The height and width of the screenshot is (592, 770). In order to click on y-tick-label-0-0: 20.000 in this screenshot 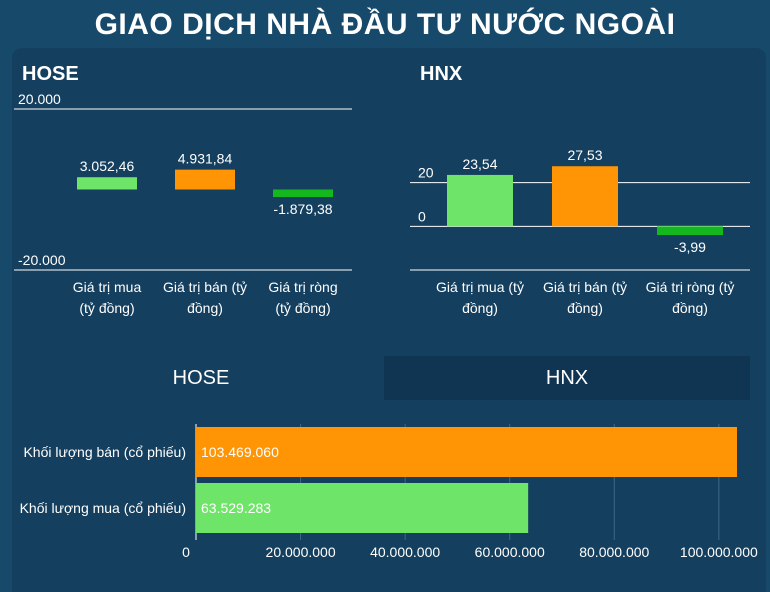, I will do `click(39, 99)`.